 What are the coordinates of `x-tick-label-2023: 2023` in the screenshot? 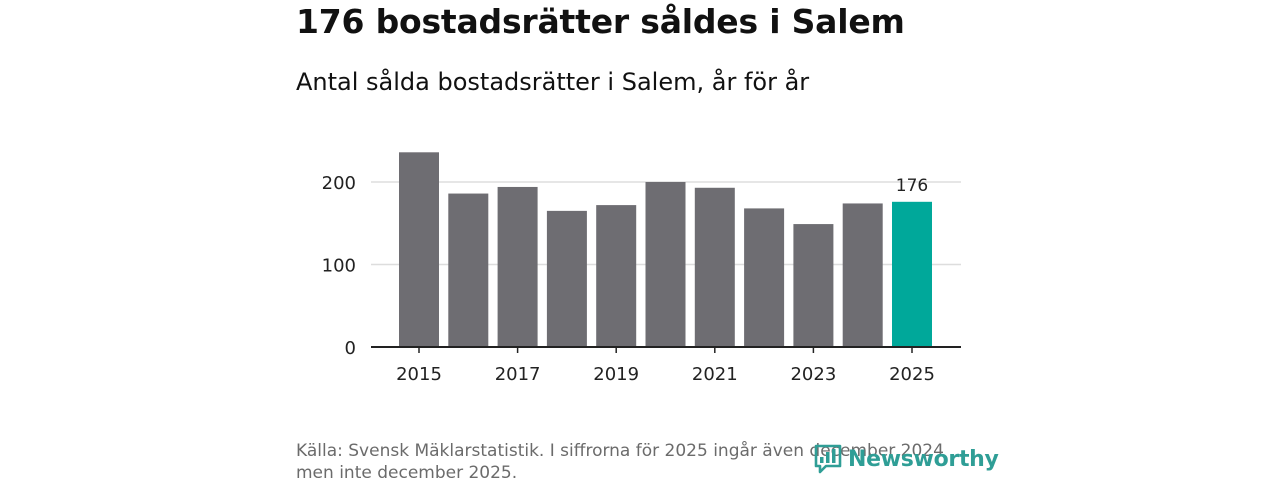 It's located at (813, 374).